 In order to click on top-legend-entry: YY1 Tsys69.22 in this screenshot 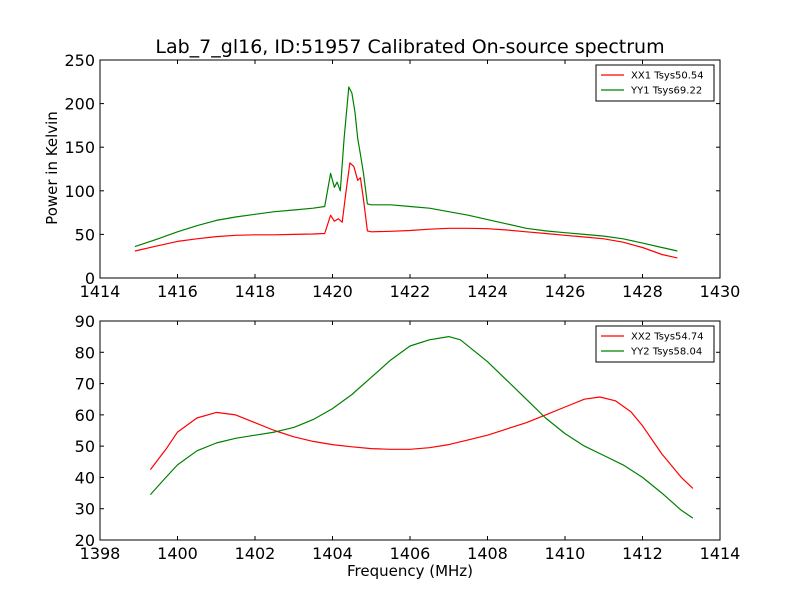, I will do `click(666, 91)`.